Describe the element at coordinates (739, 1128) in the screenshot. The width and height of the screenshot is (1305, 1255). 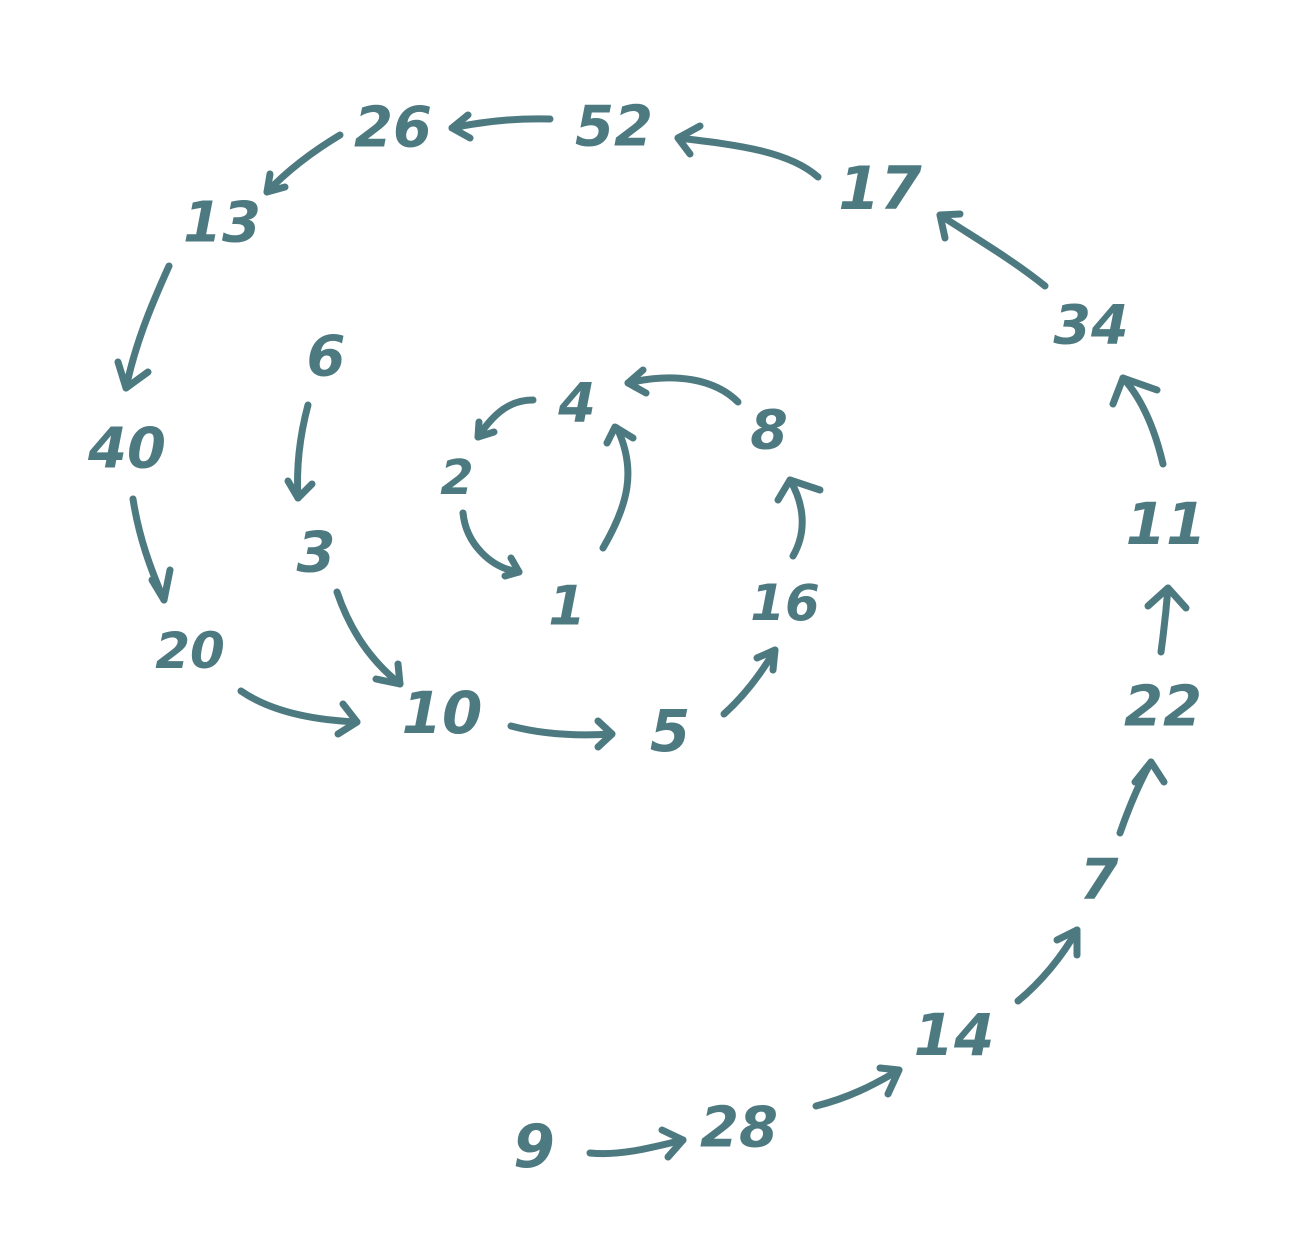
I see `node-28: 28` at that location.